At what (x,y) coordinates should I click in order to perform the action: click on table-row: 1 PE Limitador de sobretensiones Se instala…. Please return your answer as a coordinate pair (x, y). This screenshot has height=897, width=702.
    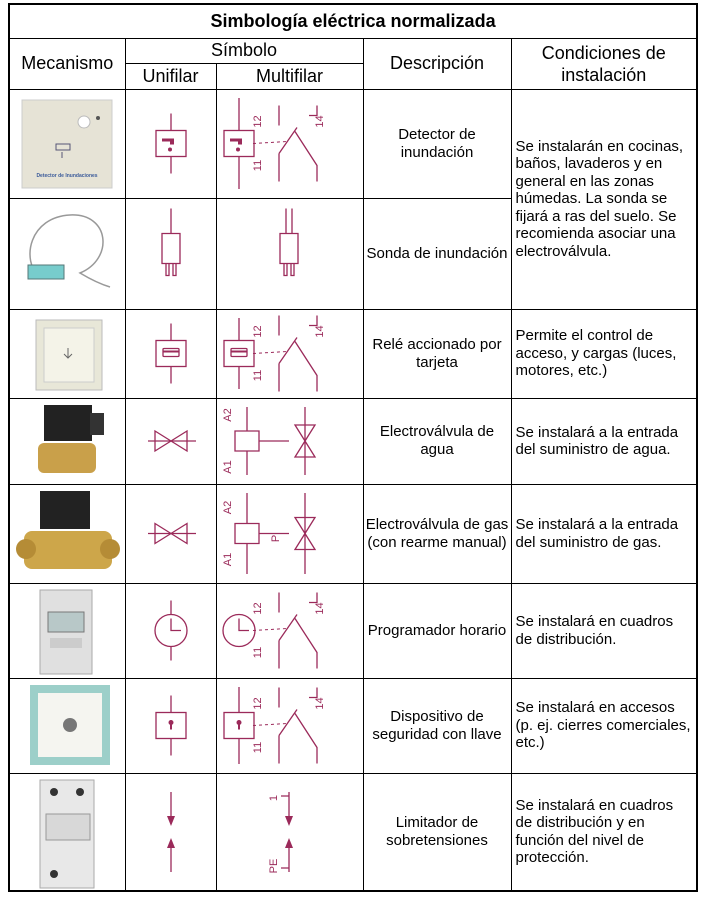
    Looking at the image, I should click on (353, 832).